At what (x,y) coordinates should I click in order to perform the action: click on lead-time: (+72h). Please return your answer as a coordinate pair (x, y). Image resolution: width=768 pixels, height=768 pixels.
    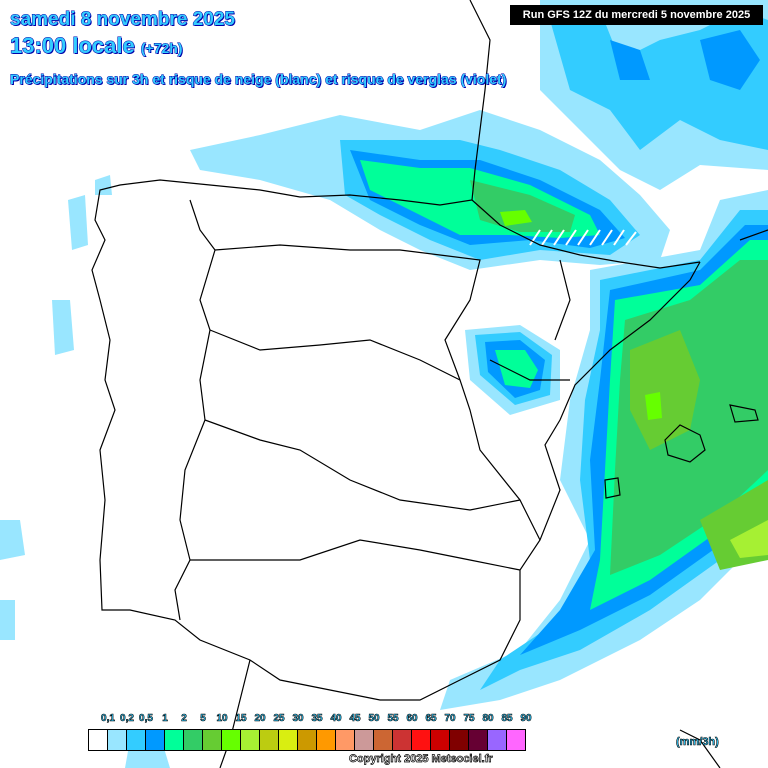
    Looking at the image, I should click on (161, 48).